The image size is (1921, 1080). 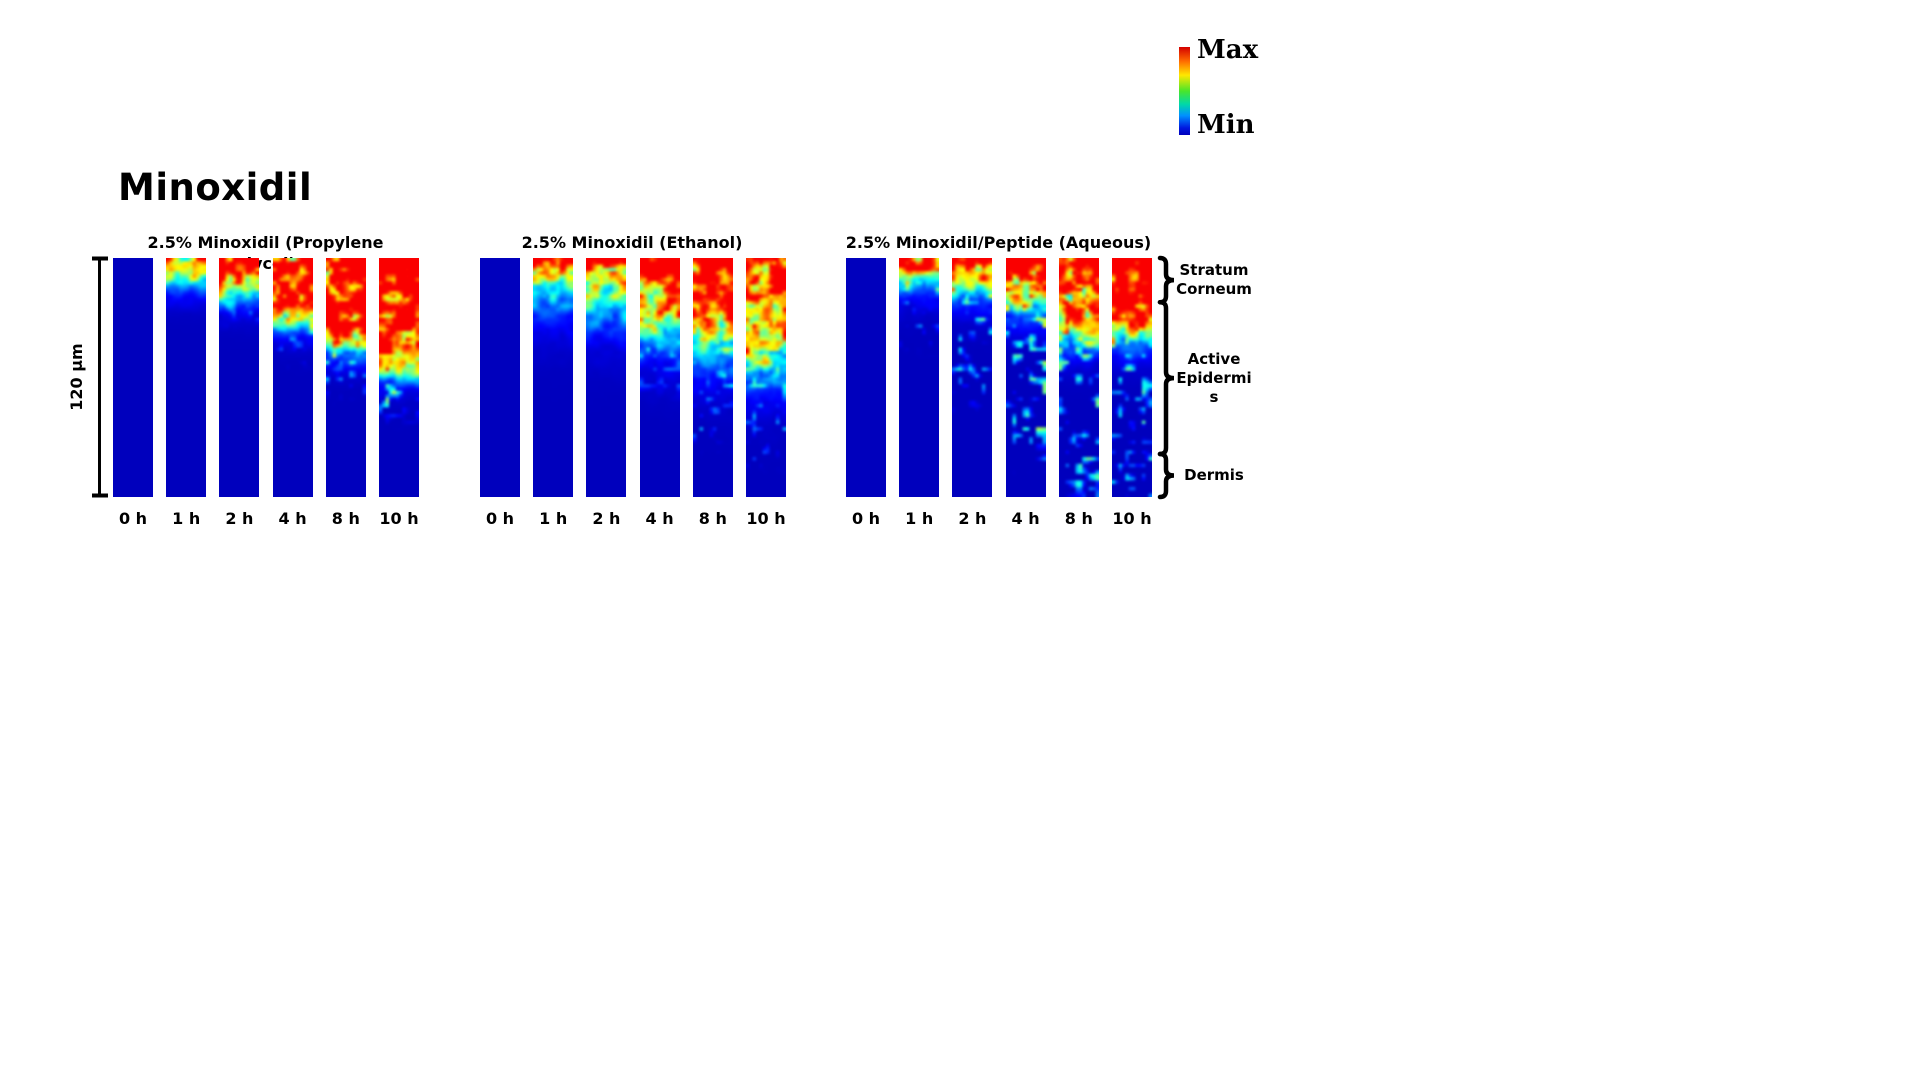 What do you see at coordinates (265, 242) in the screenshot?
I see `panel-title-line: 2.5% Minoxidil (Propylene` at bounding box center [265, 242].